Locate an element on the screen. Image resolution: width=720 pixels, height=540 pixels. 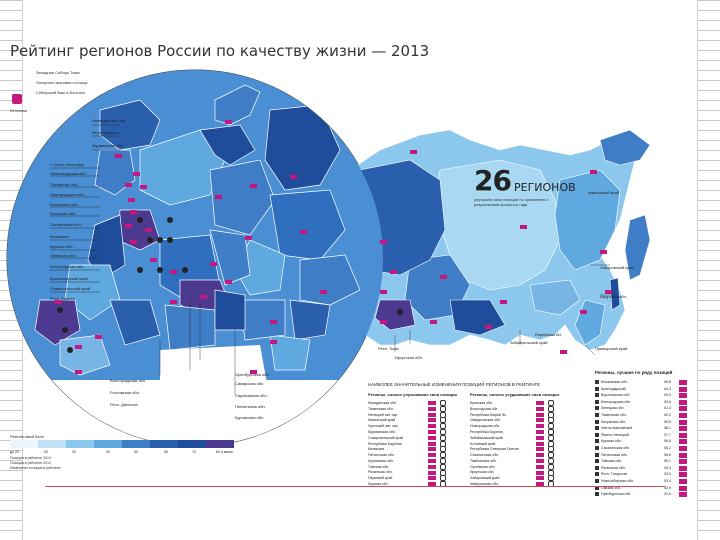
table-row: Свердловская обл. is located at coordinates (525, 420).